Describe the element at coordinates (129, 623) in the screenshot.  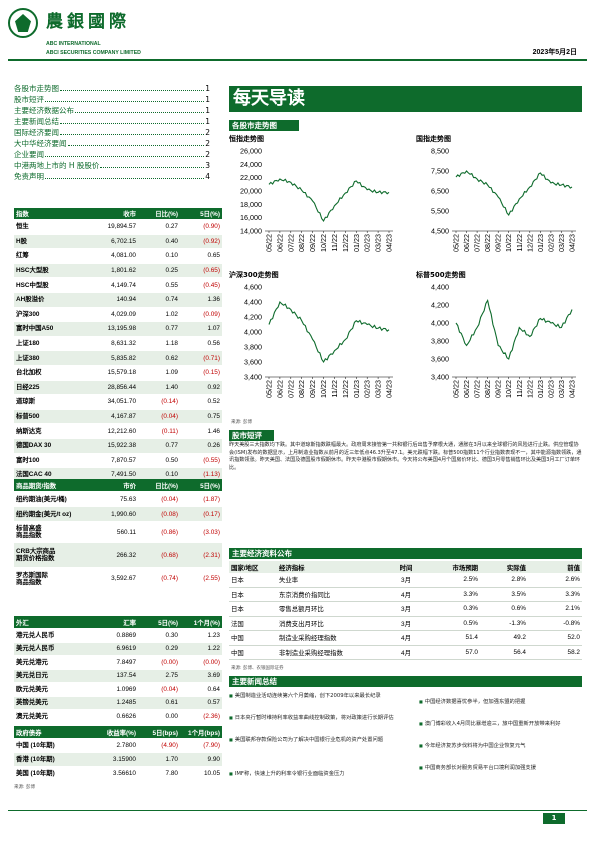
I see `column-header: 汇率` at that location.